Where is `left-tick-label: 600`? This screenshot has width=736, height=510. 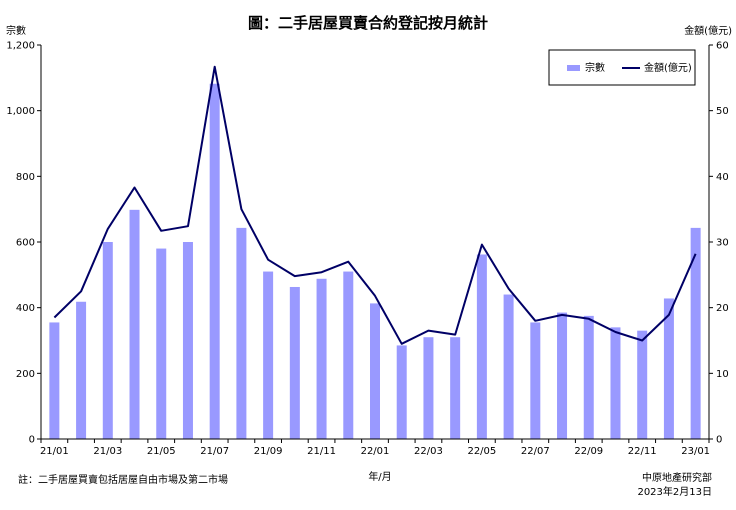
left-tick-label: 600 is located at coordinates (25, 243).